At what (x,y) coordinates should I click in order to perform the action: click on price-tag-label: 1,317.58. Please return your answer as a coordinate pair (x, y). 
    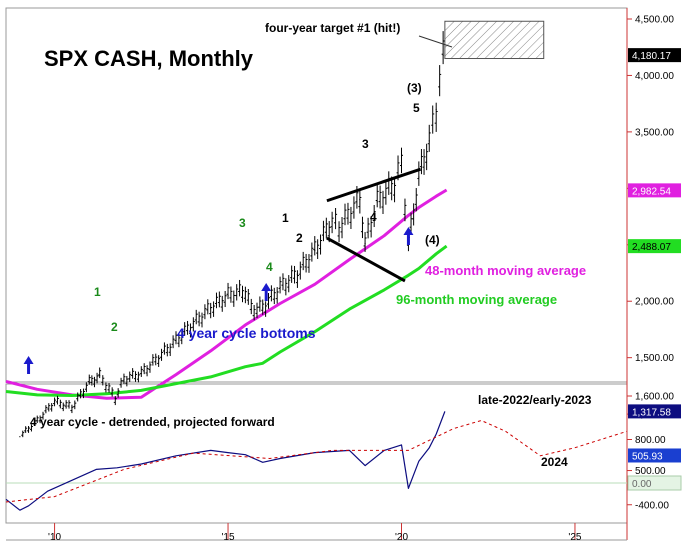
    Looking at the image, I should click on (651, 412).